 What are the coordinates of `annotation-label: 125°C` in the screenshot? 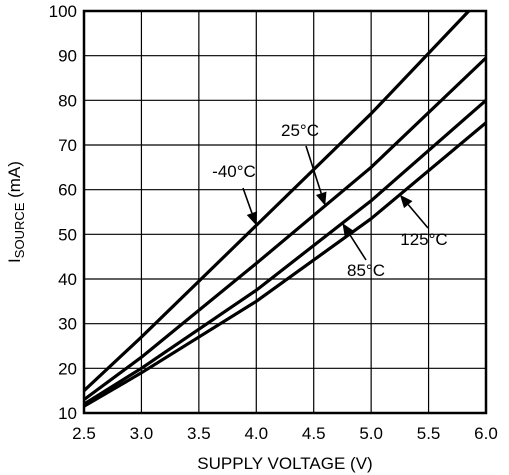 It's located at (423, 239).